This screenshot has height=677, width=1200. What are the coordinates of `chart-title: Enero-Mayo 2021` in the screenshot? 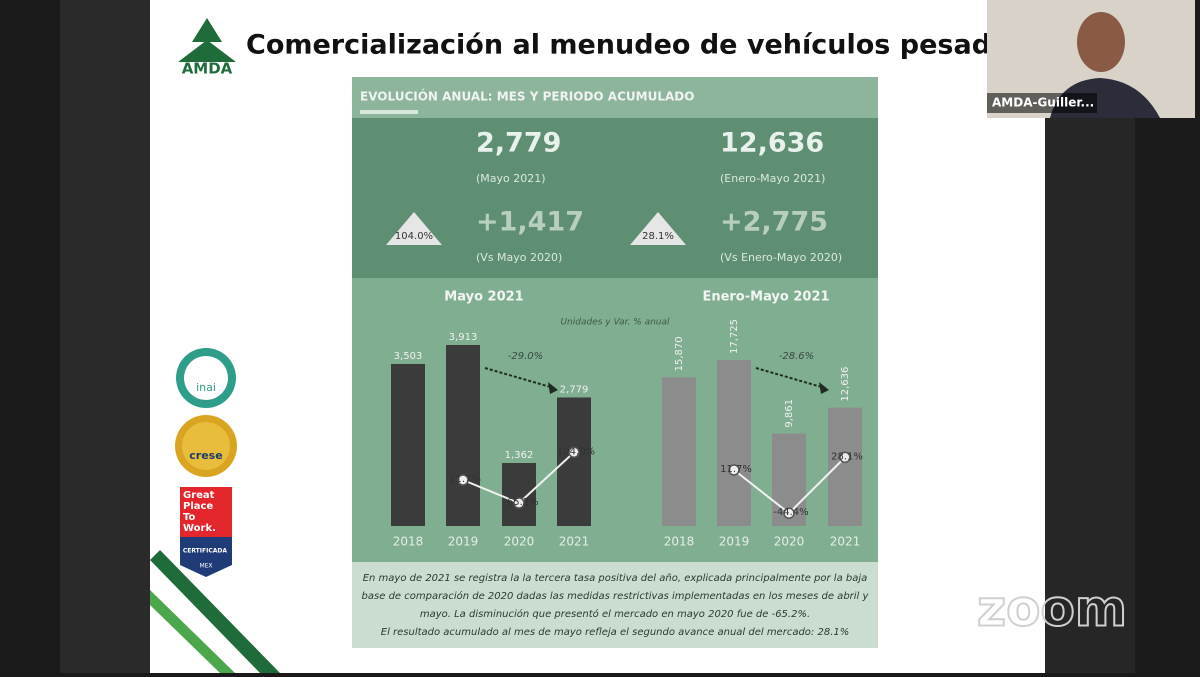 It's located at (765, 297).